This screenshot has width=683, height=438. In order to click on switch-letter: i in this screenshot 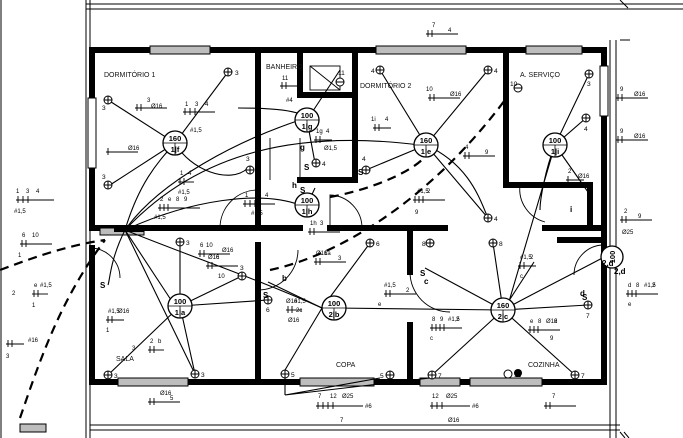, I will do `click(571, 209)`.